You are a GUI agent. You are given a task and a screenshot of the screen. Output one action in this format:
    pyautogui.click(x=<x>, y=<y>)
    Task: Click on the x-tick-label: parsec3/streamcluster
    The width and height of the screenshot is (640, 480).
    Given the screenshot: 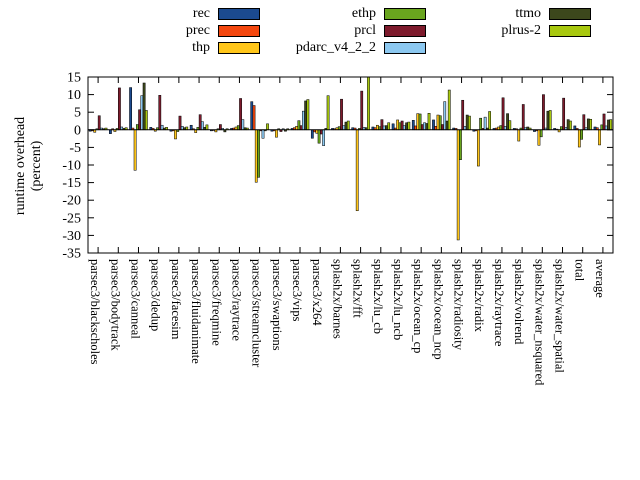 What is the action you would take?
    pyautogui.click(x=257, y=313)
    